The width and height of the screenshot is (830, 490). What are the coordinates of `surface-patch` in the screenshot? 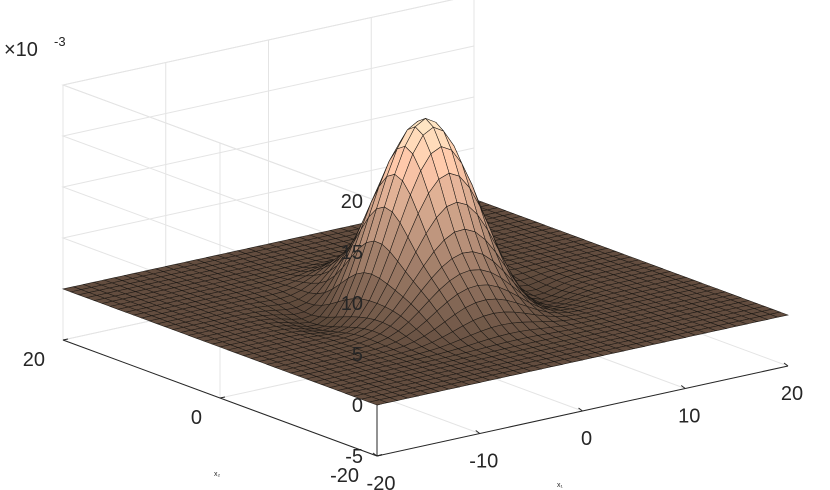 It's located at (378, 402).